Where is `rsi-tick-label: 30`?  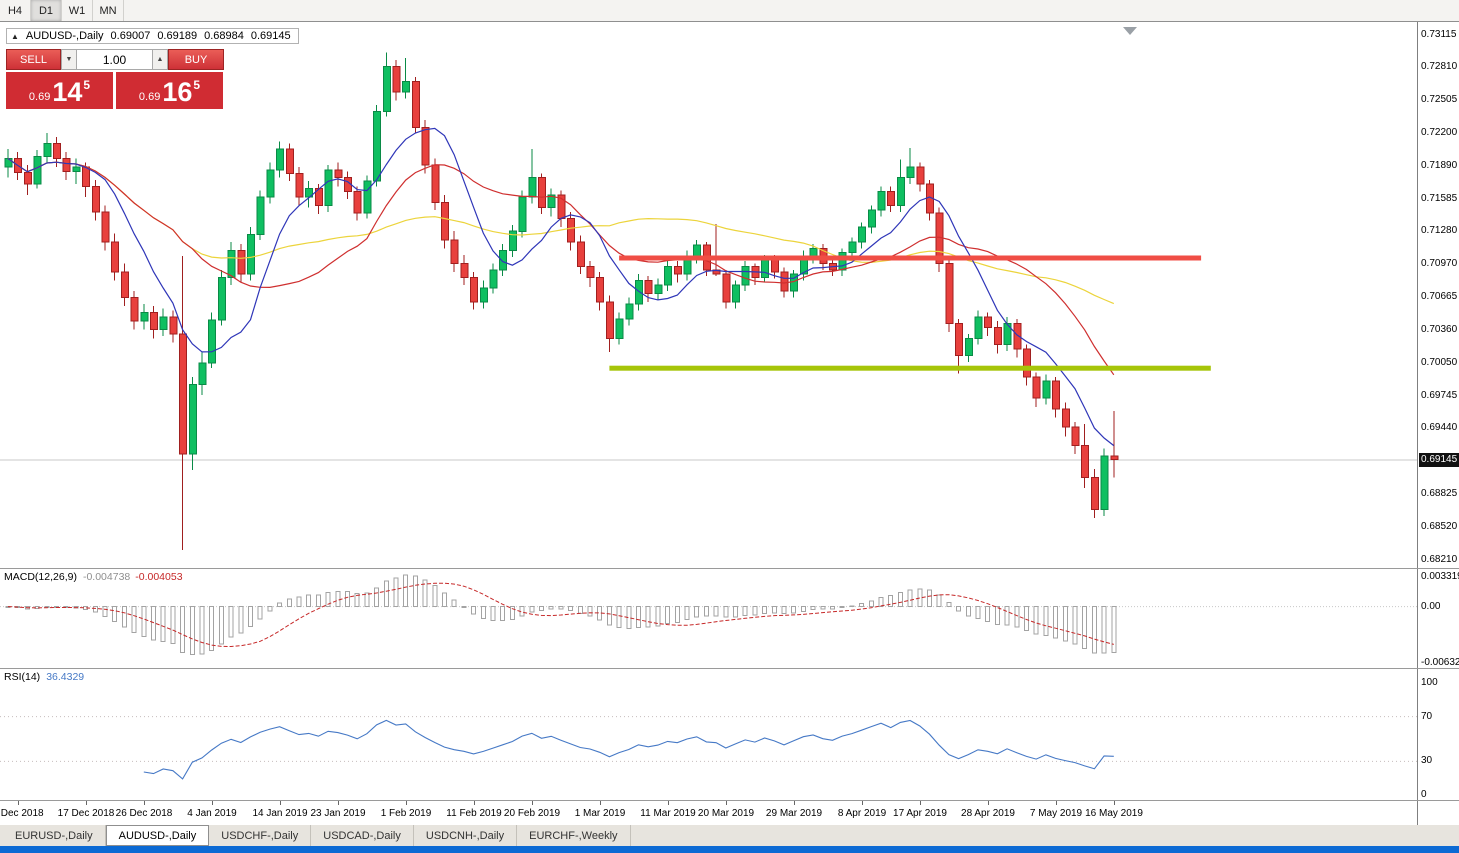 rsi-tick-label: 30 is located at coordinates (1427, 760).